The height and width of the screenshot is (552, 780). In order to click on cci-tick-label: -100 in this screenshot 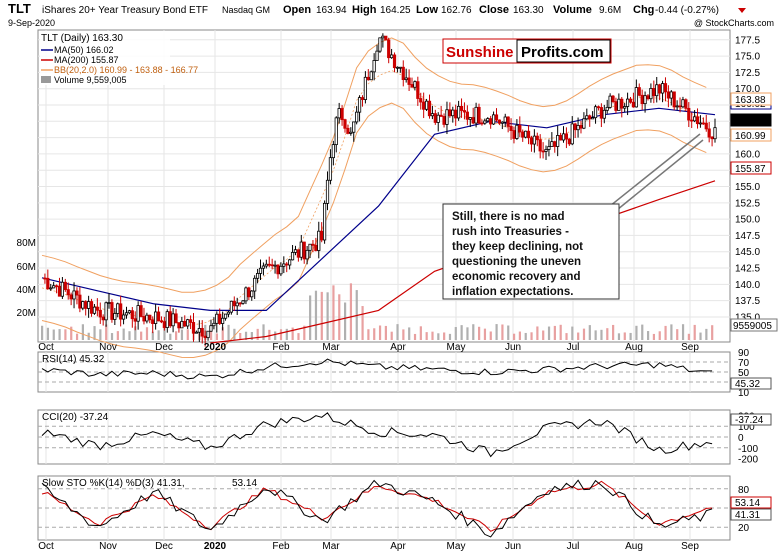, I will do `click(748, 449)`.